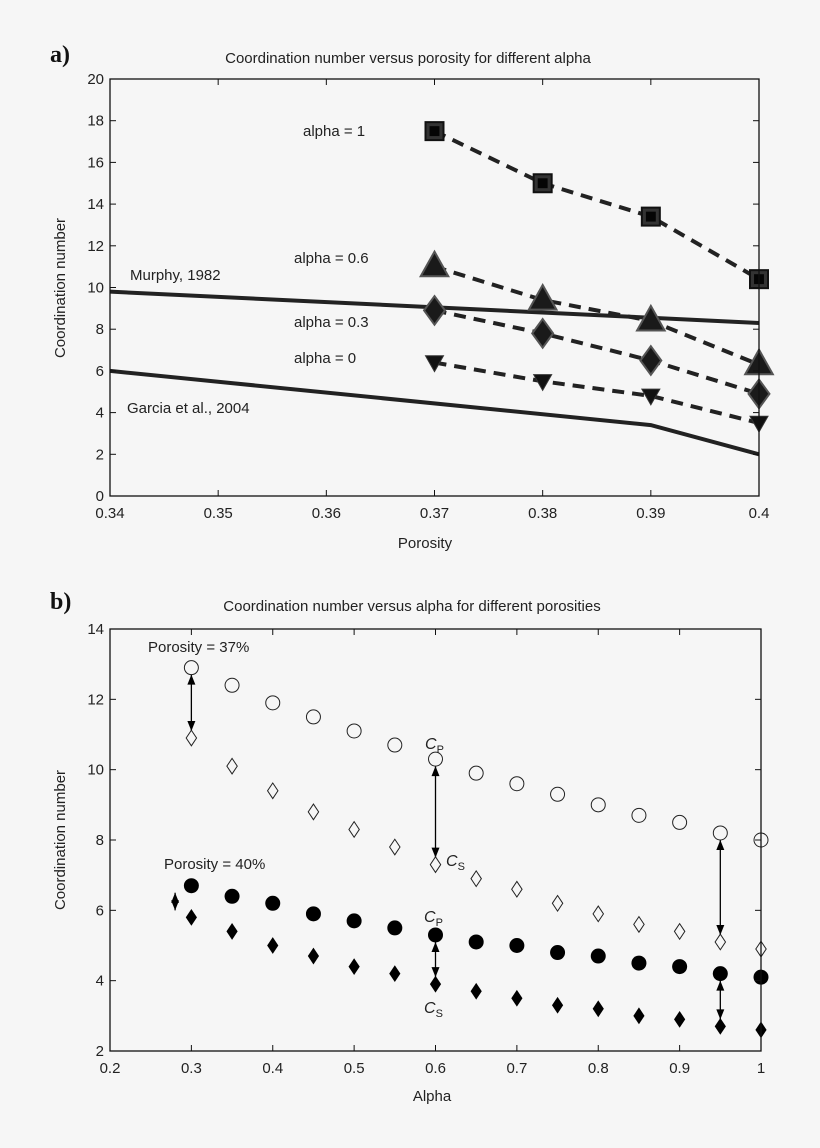 The width and height of the screenshot is (820, 1148). What do you see at coordinates (100, 496) in the screenshot?
I see `panel-a-ytick-label: 0` at bounding box center [100, 496].